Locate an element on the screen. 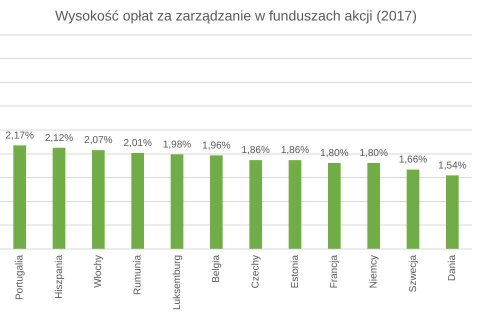  data-label: 1,98% is located at coordinates (177, 144).